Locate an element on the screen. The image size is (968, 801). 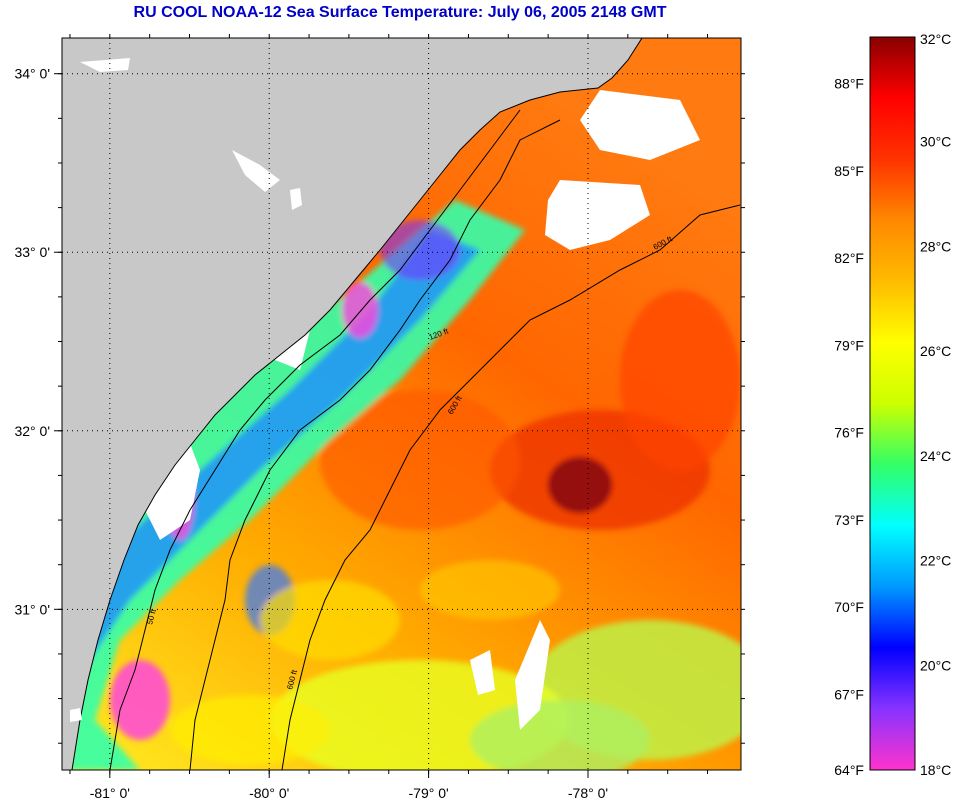
isobath-label-50: 50 ft is located at coordinates (151, 616).